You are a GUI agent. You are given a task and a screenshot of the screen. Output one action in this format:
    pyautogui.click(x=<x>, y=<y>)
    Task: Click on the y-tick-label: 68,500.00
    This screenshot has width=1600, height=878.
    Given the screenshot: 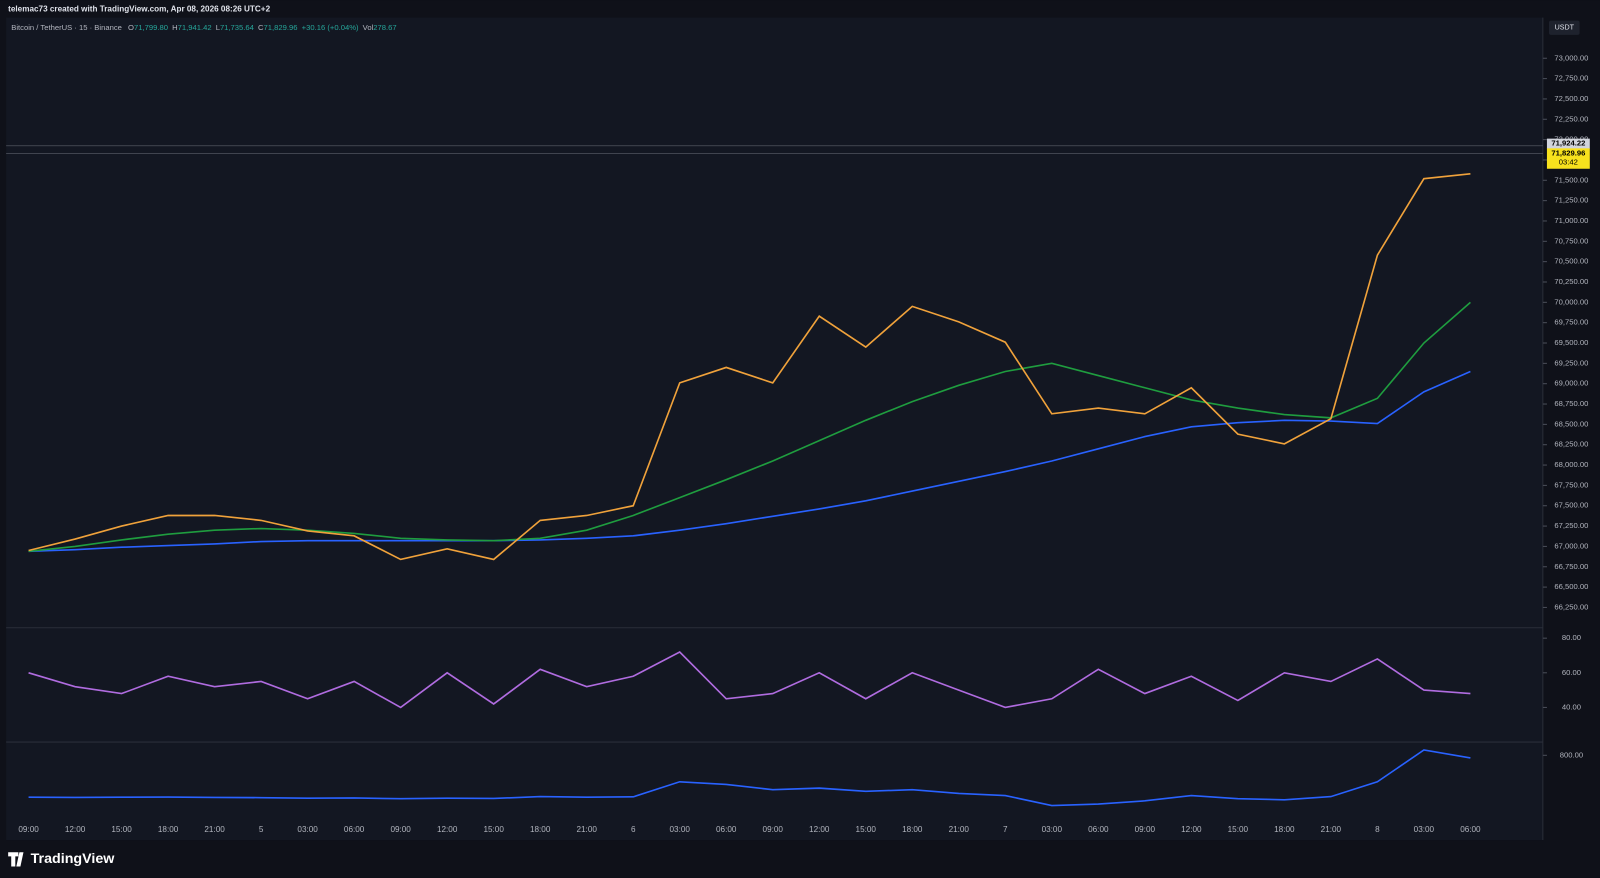 What is the action you would take?
    pyautogui.click(x=1571, y=423)
    